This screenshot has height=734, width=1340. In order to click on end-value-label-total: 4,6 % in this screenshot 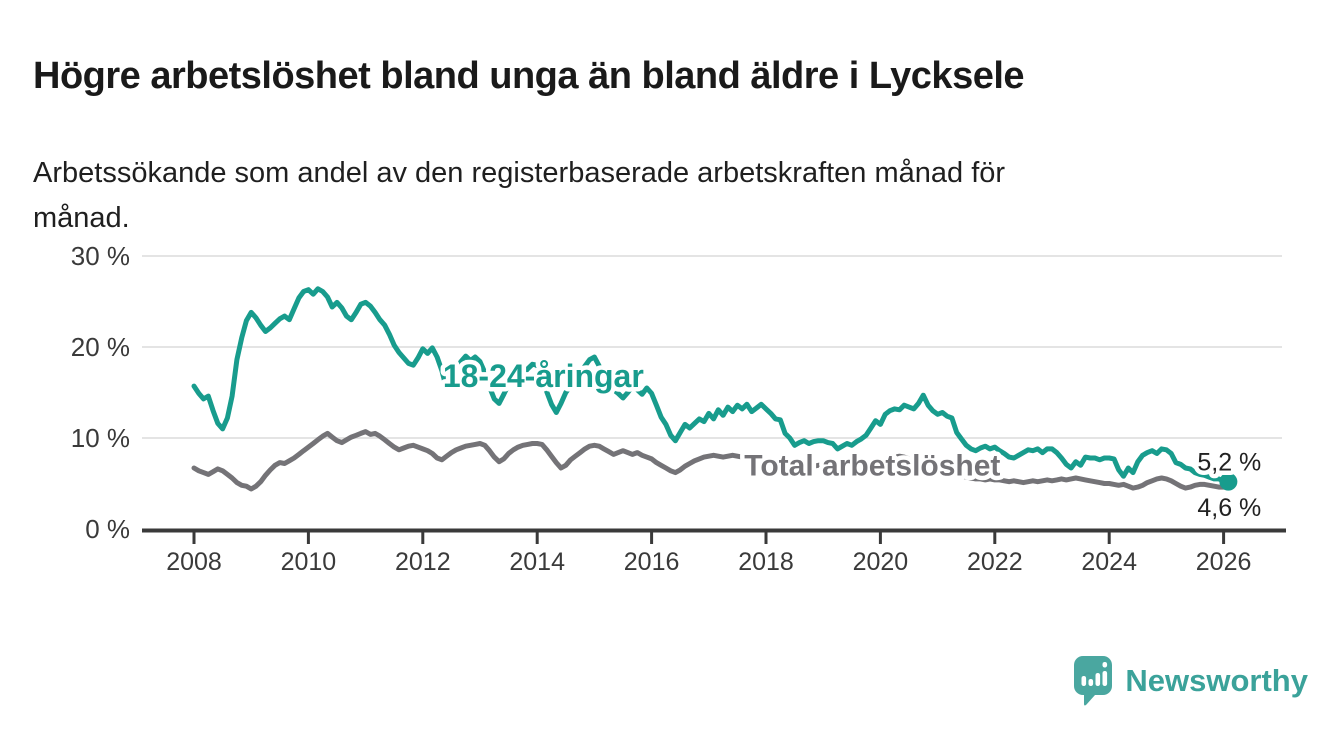, I will do `click(1229, 508)`.